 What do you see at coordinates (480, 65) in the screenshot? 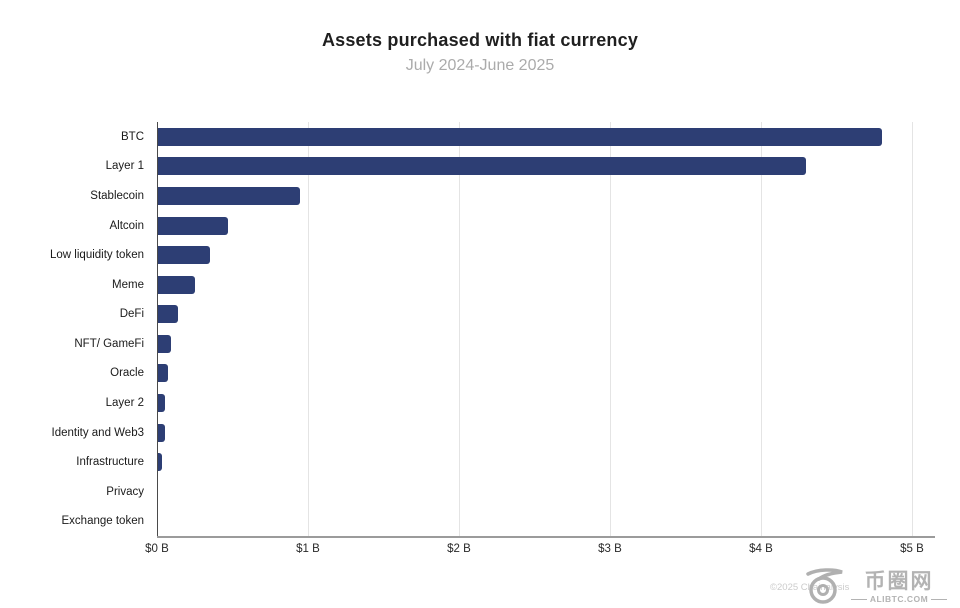
I see `chart-subtitle: July 2024-June 2025` at bounding box center [480, 65].